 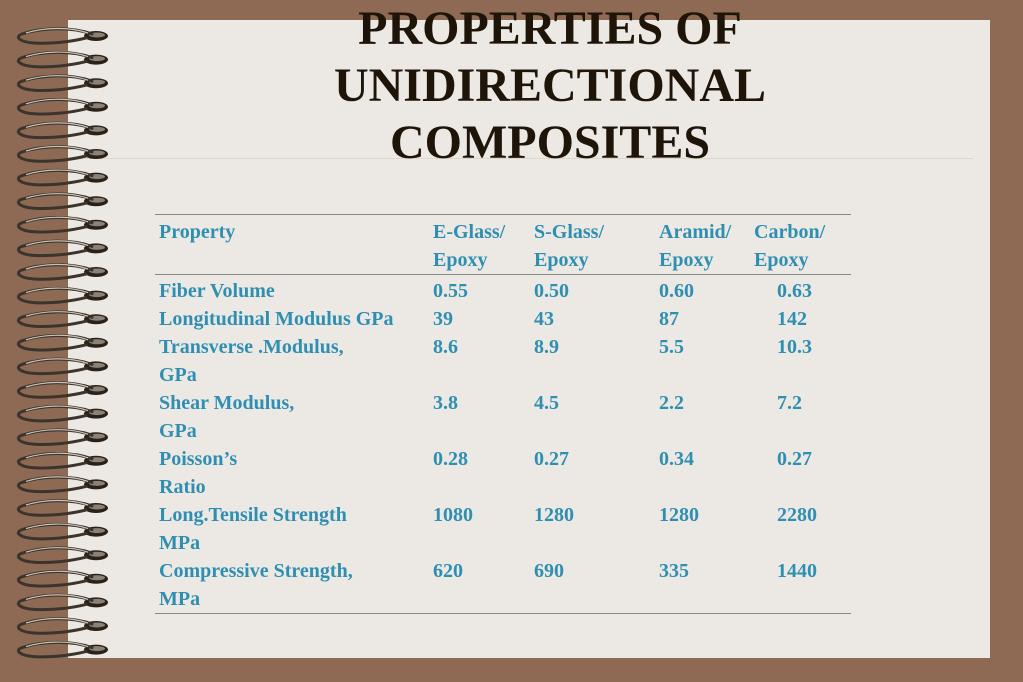 What do you see at coordinates (790, 246) in the screenshot?
I see `header-carbon: Carbon/Epoxy` at bounding box center [790, 246].